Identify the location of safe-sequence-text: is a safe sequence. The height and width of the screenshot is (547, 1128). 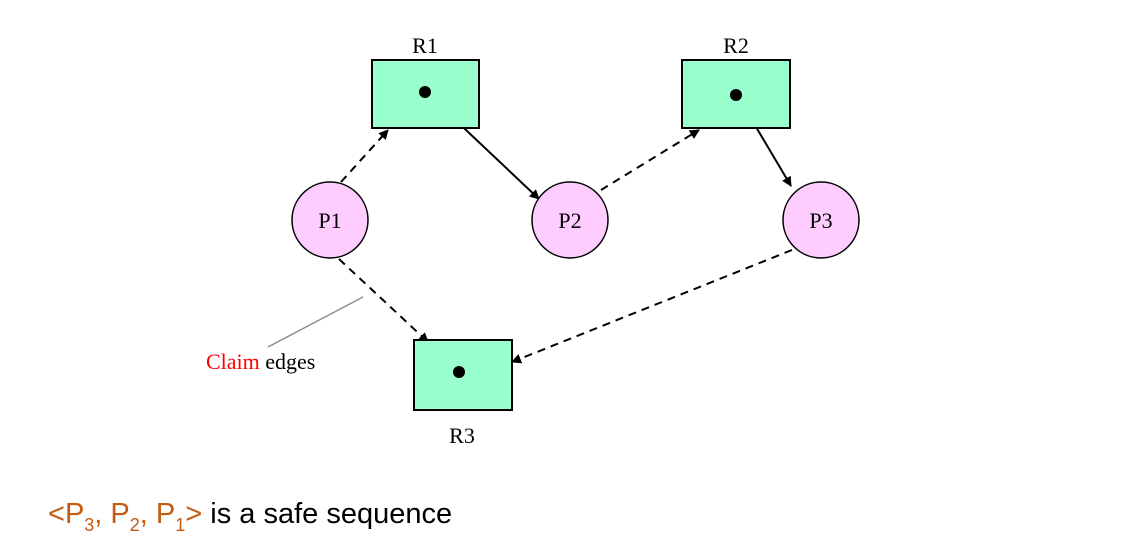
(327, 514).